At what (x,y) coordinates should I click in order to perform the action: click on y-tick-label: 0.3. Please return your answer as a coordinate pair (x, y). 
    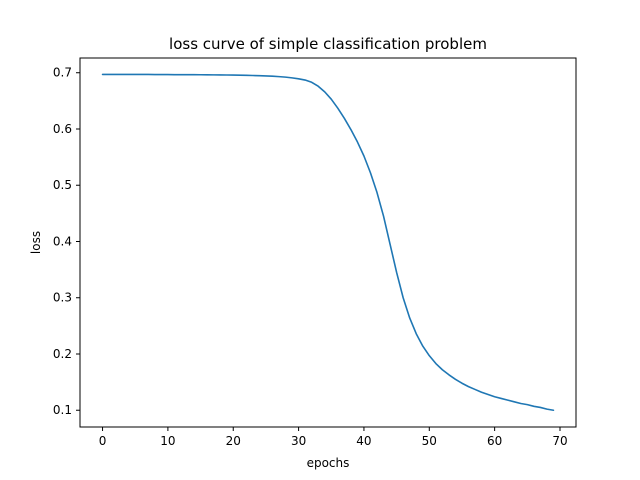
    Looking at the image, I should click on (62, 298).